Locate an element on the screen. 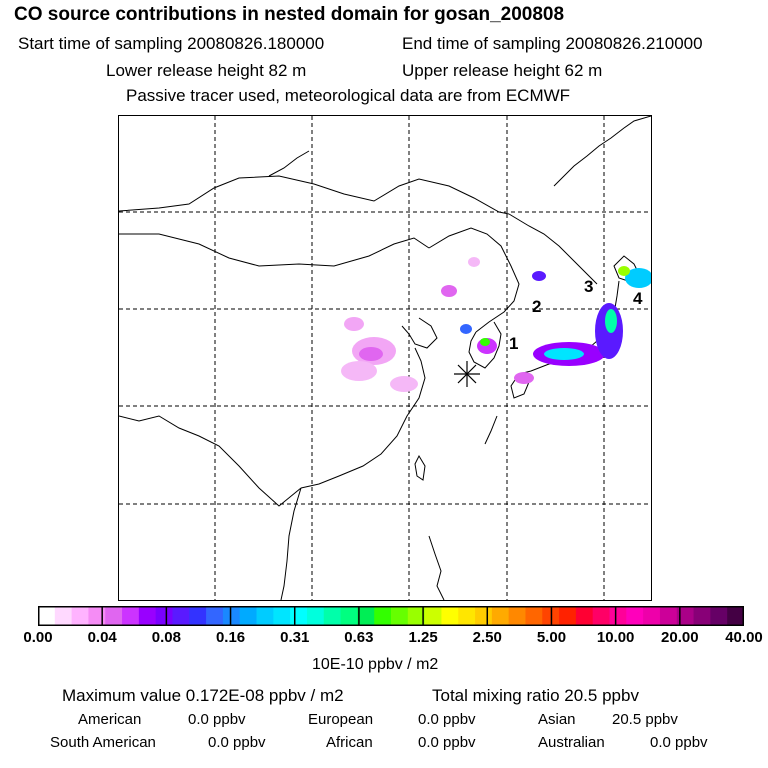  colorbar-tick-label: 5.00 is located at coordinates (551, 637).